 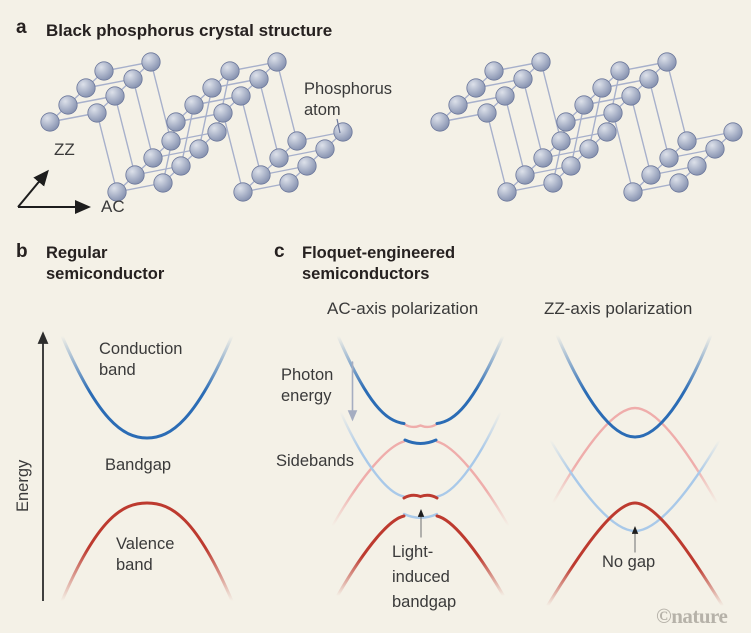 I want to click on panel-a-letter: a, so click(x=21, y=27).